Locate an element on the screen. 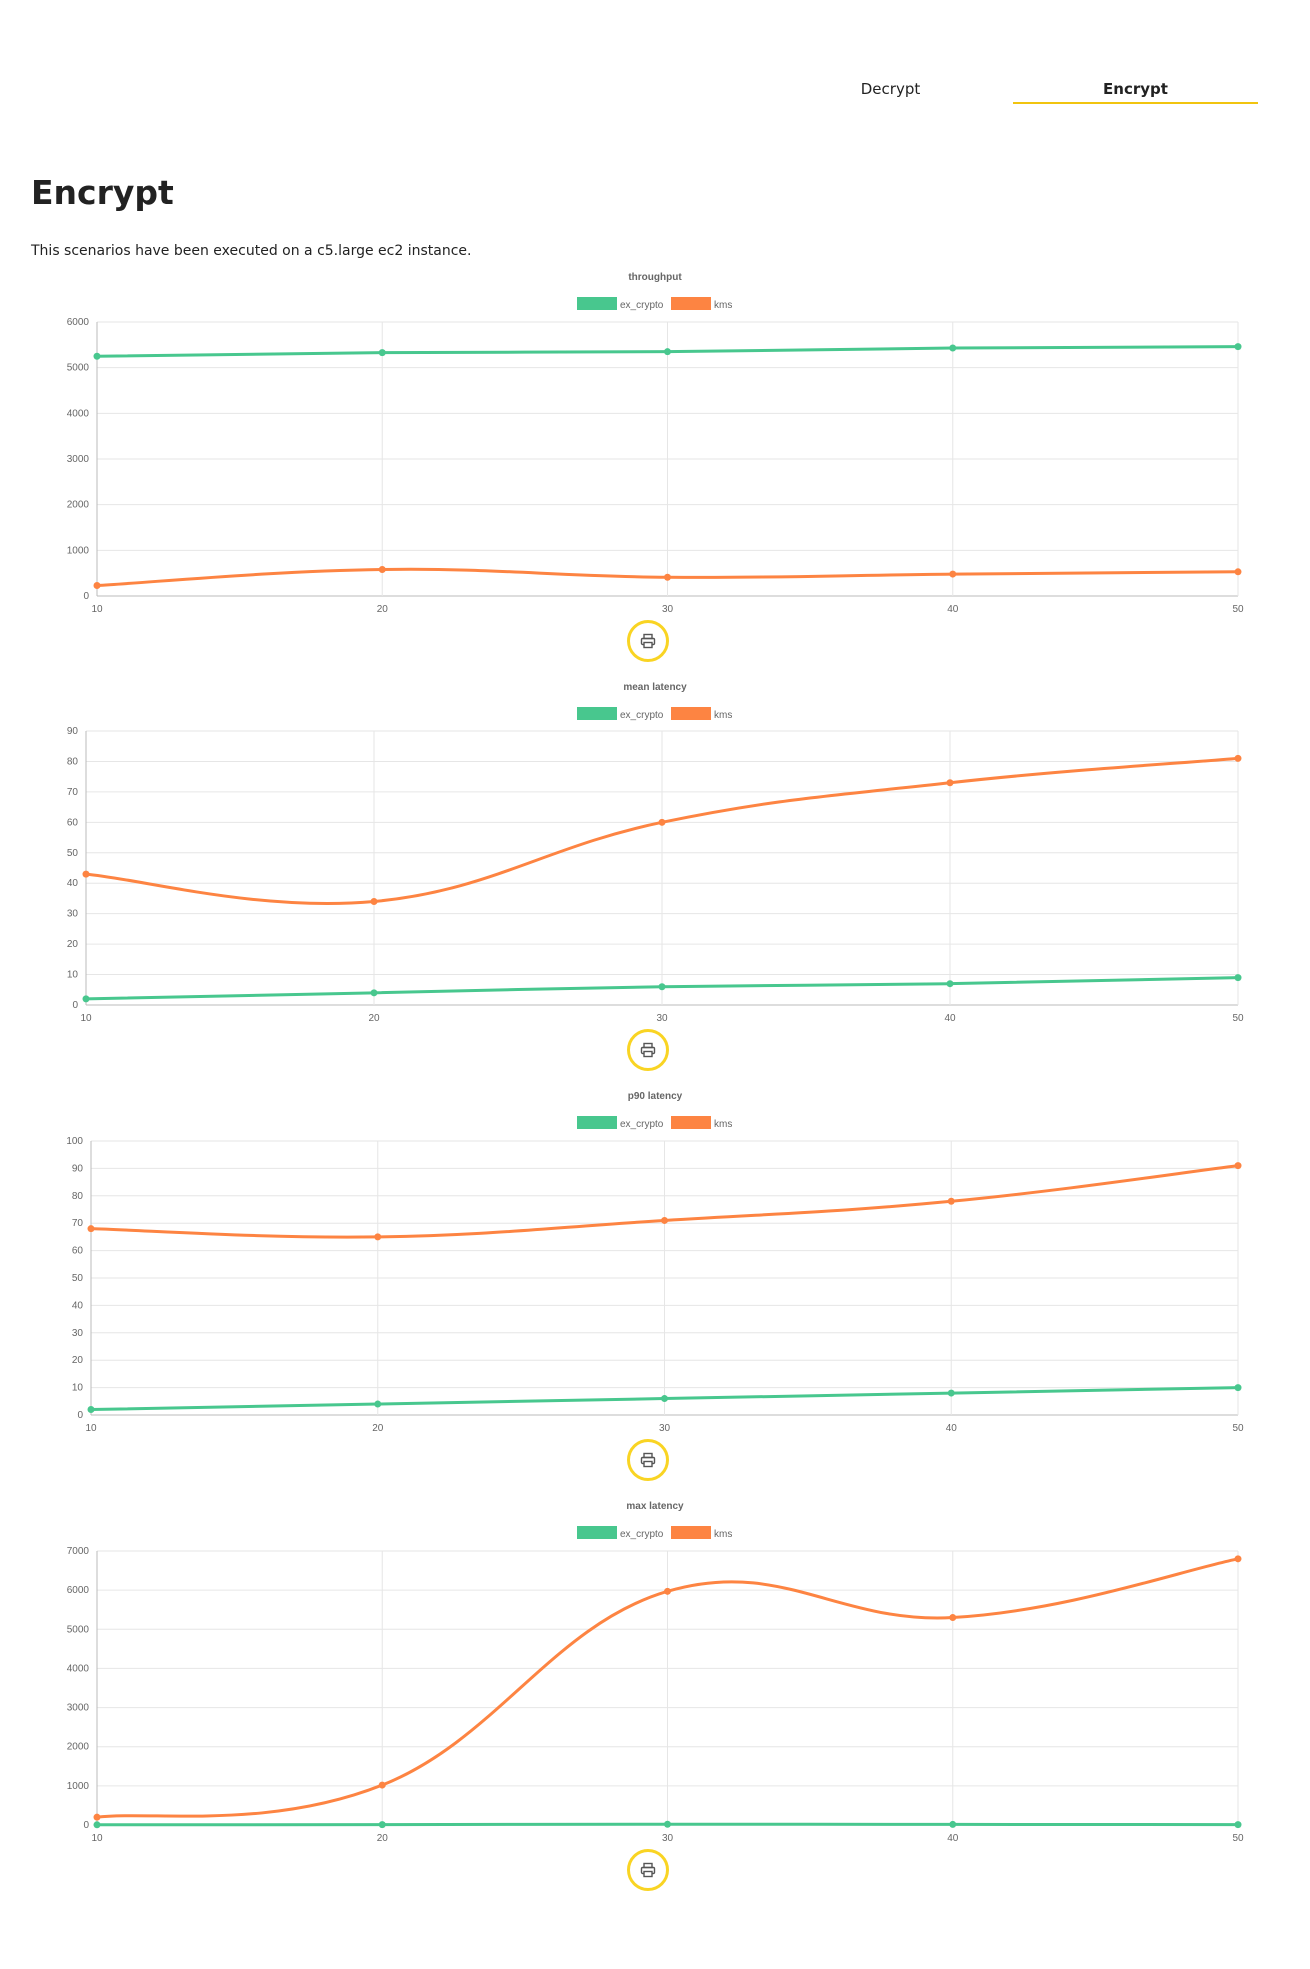 The width and height of the screenshot is (1310, 1969). y-tick-label: 6000 is located at coordinates (78, 322).